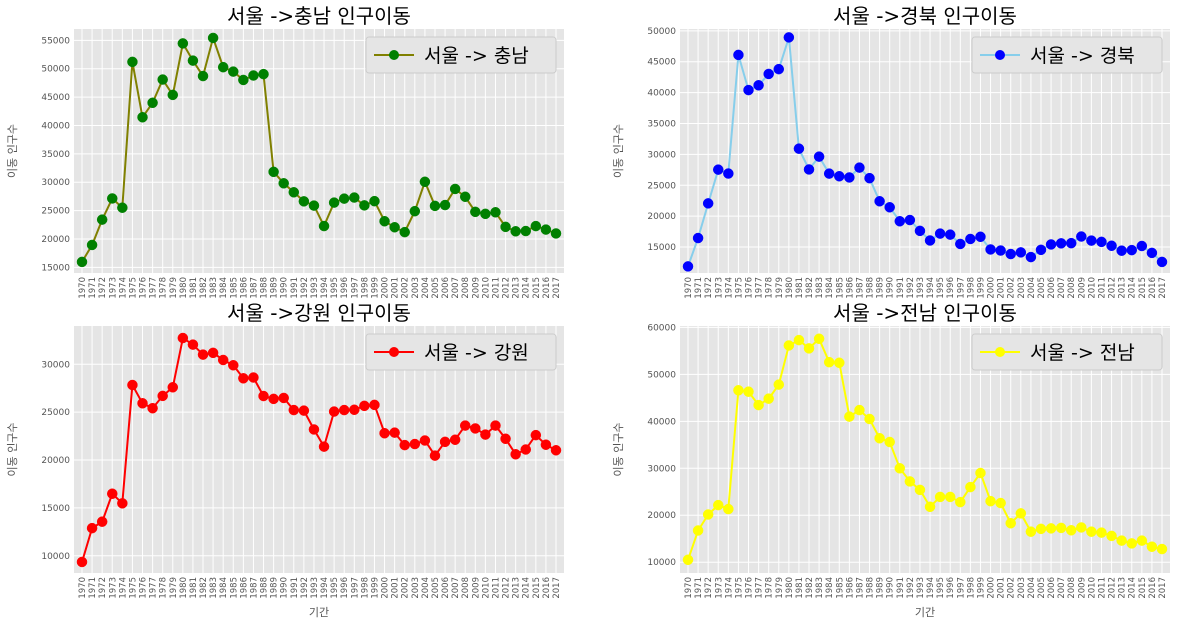 The image size is (1180, 625). I want to click on x-tick-label: 1988, so click(871, 588).